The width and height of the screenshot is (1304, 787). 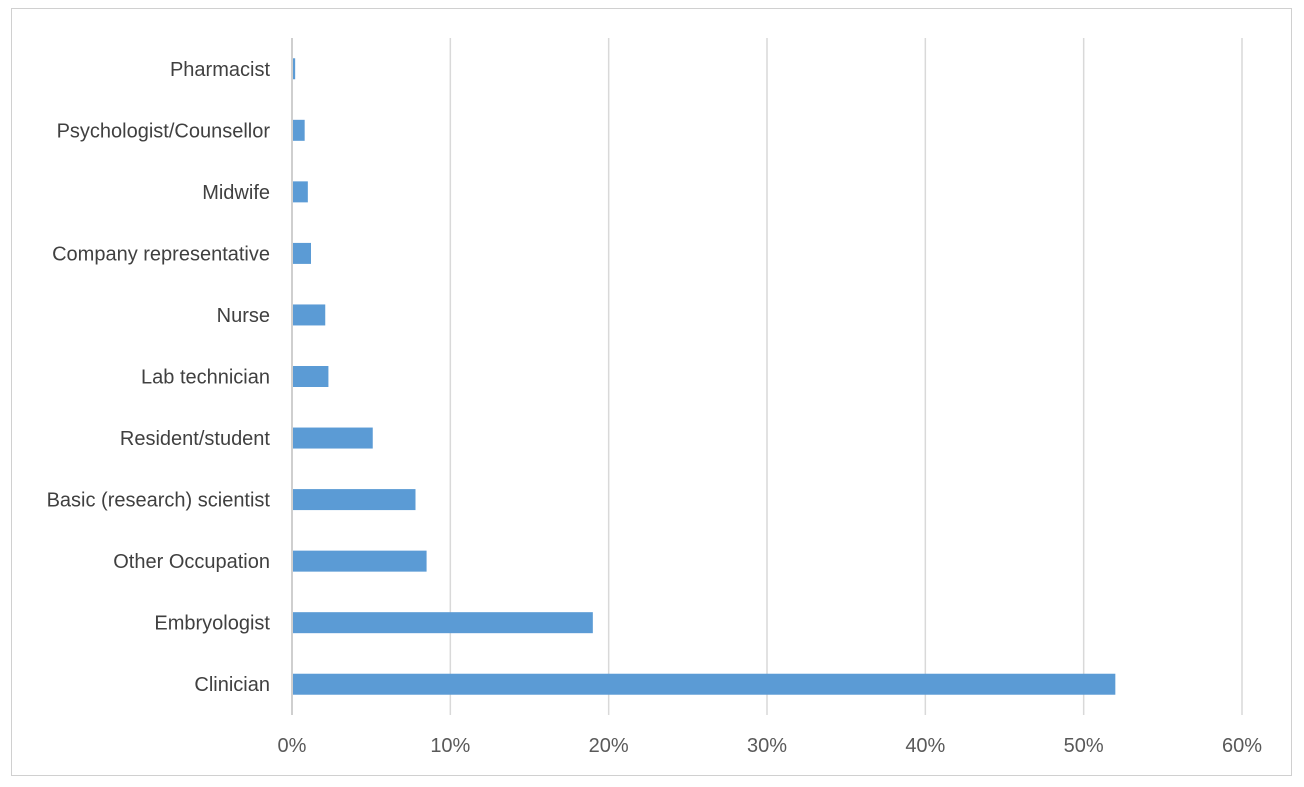 I want to click on category-label: Company representative, so click(x=161, y=254).